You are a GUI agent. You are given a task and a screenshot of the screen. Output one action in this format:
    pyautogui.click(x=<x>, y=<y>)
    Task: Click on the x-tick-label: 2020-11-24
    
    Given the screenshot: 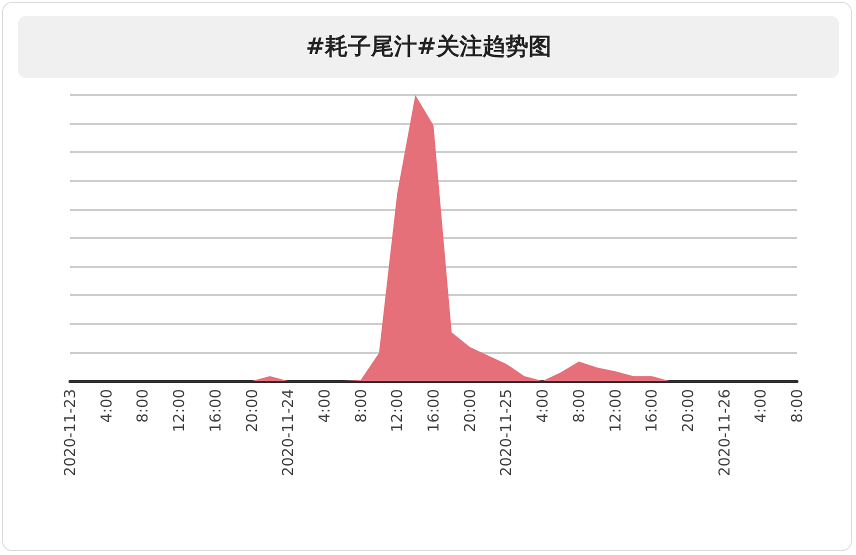 What is the action you would take?
    pyautogui.click(x=288, y=432)
    